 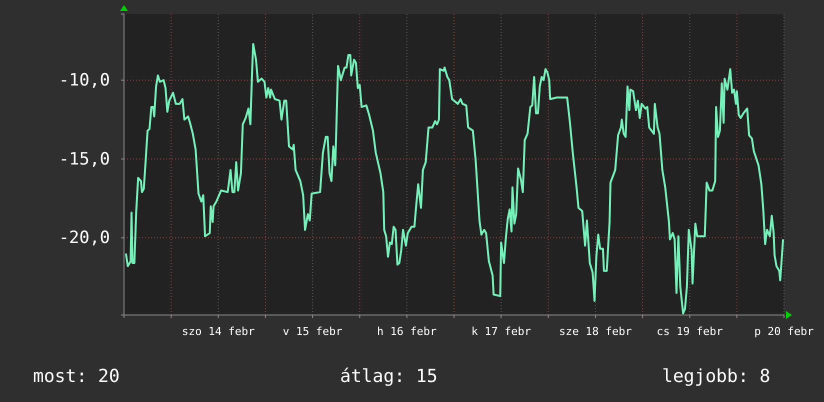 I want to click on x-tick-label: szo 14 febr, so click(x=219, y=331).